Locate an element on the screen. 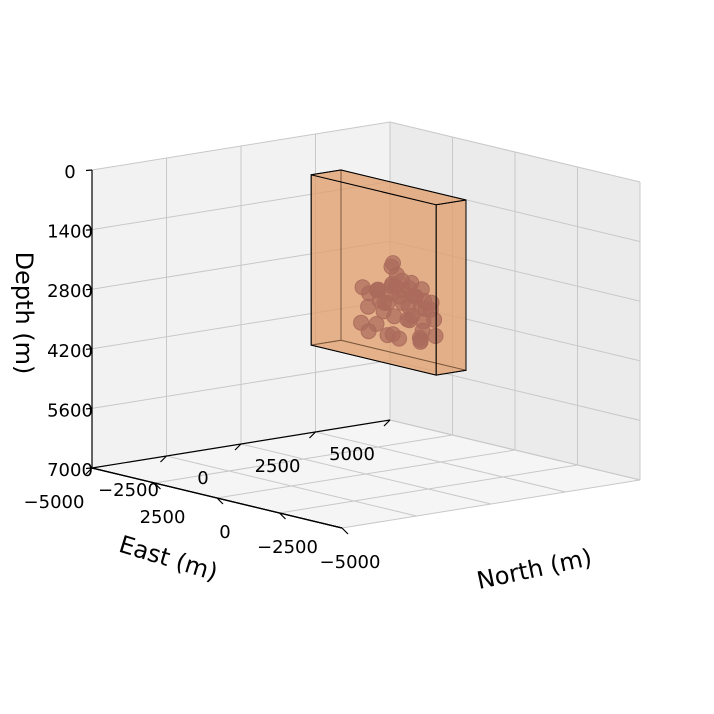 Image resolution: width=714 pixels, height=714 pixels. y-axis-label: East (m) is located at coordinates (168, 558).